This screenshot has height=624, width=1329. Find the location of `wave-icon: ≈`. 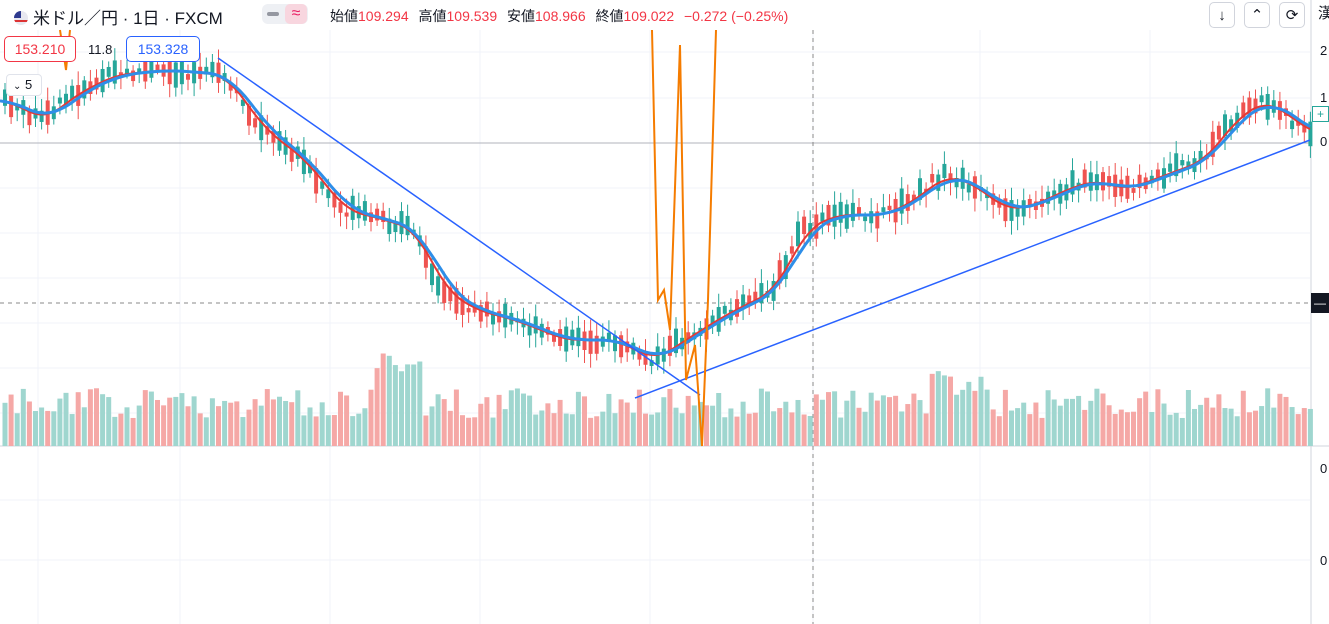

wave-icon: ≈ is located at coordinates (296, 14).